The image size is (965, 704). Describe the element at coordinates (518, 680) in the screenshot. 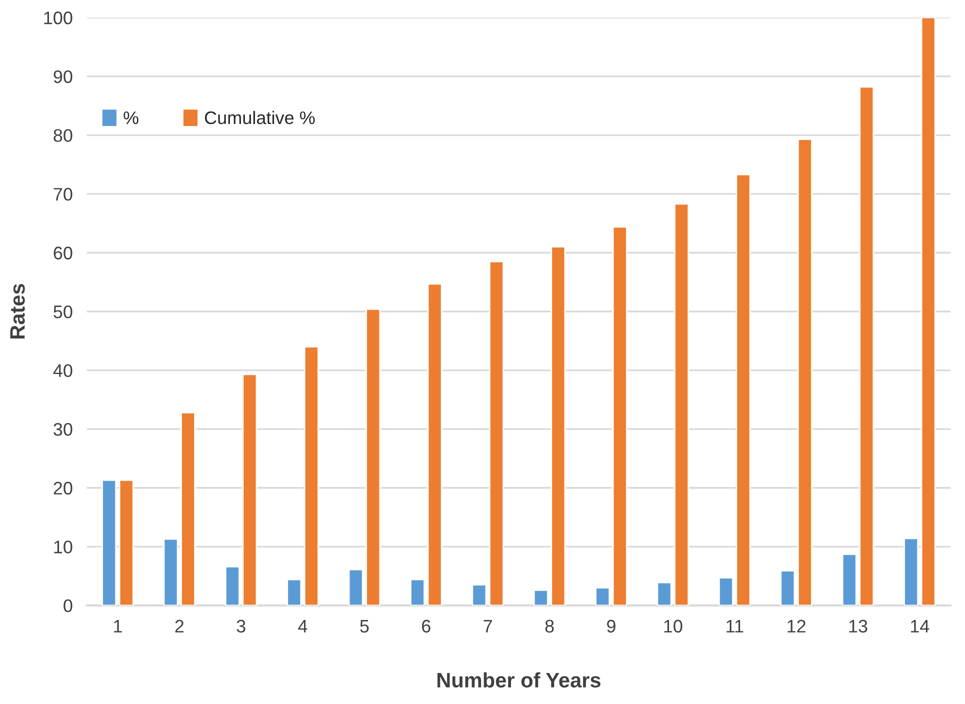

I see `x-axis-title: Number of Years` at that location.